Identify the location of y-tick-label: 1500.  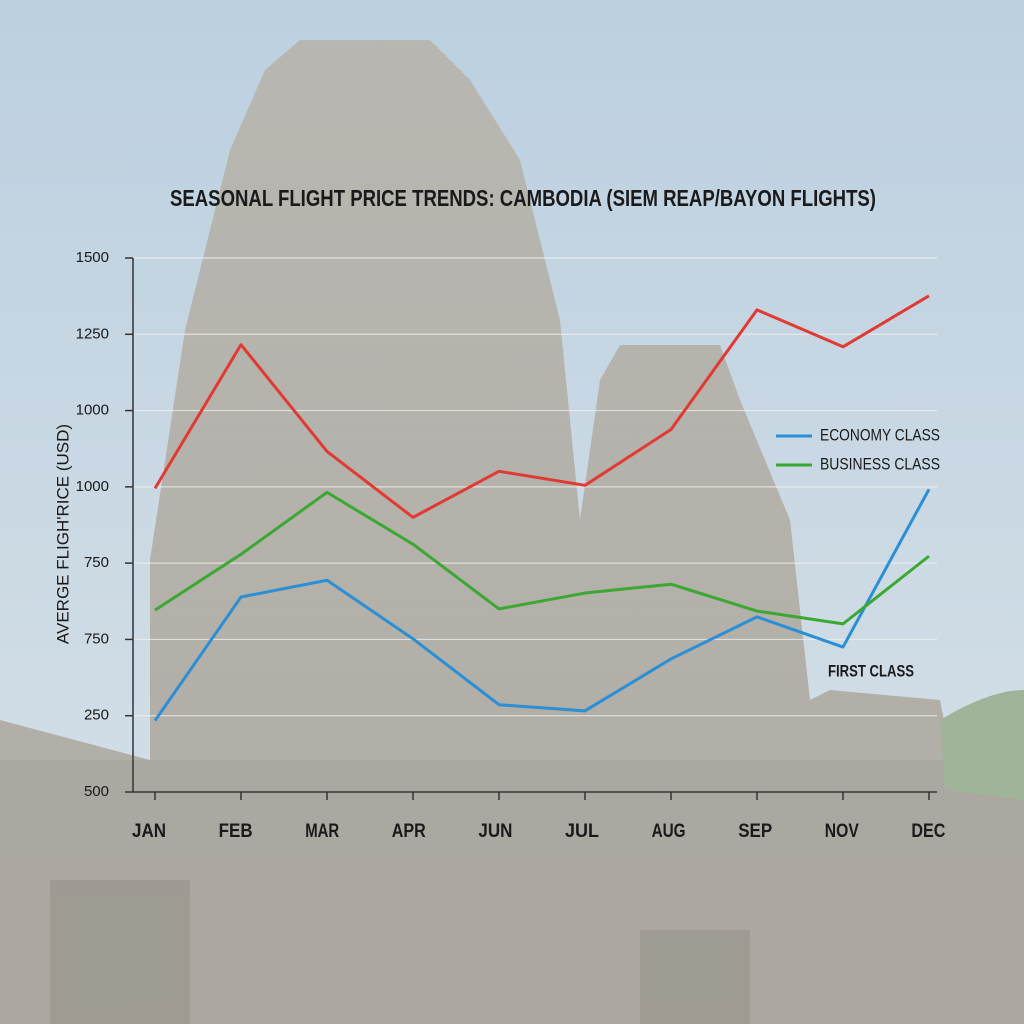
(92, 257).